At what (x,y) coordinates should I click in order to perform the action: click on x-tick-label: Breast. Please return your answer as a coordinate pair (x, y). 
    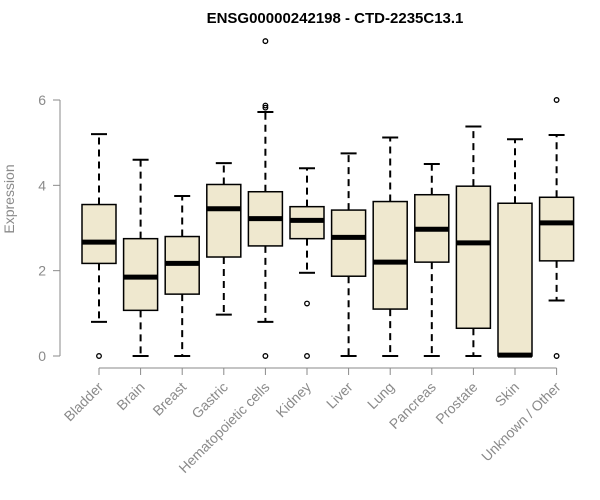
    Looking at the image, I should click on (169, 399).